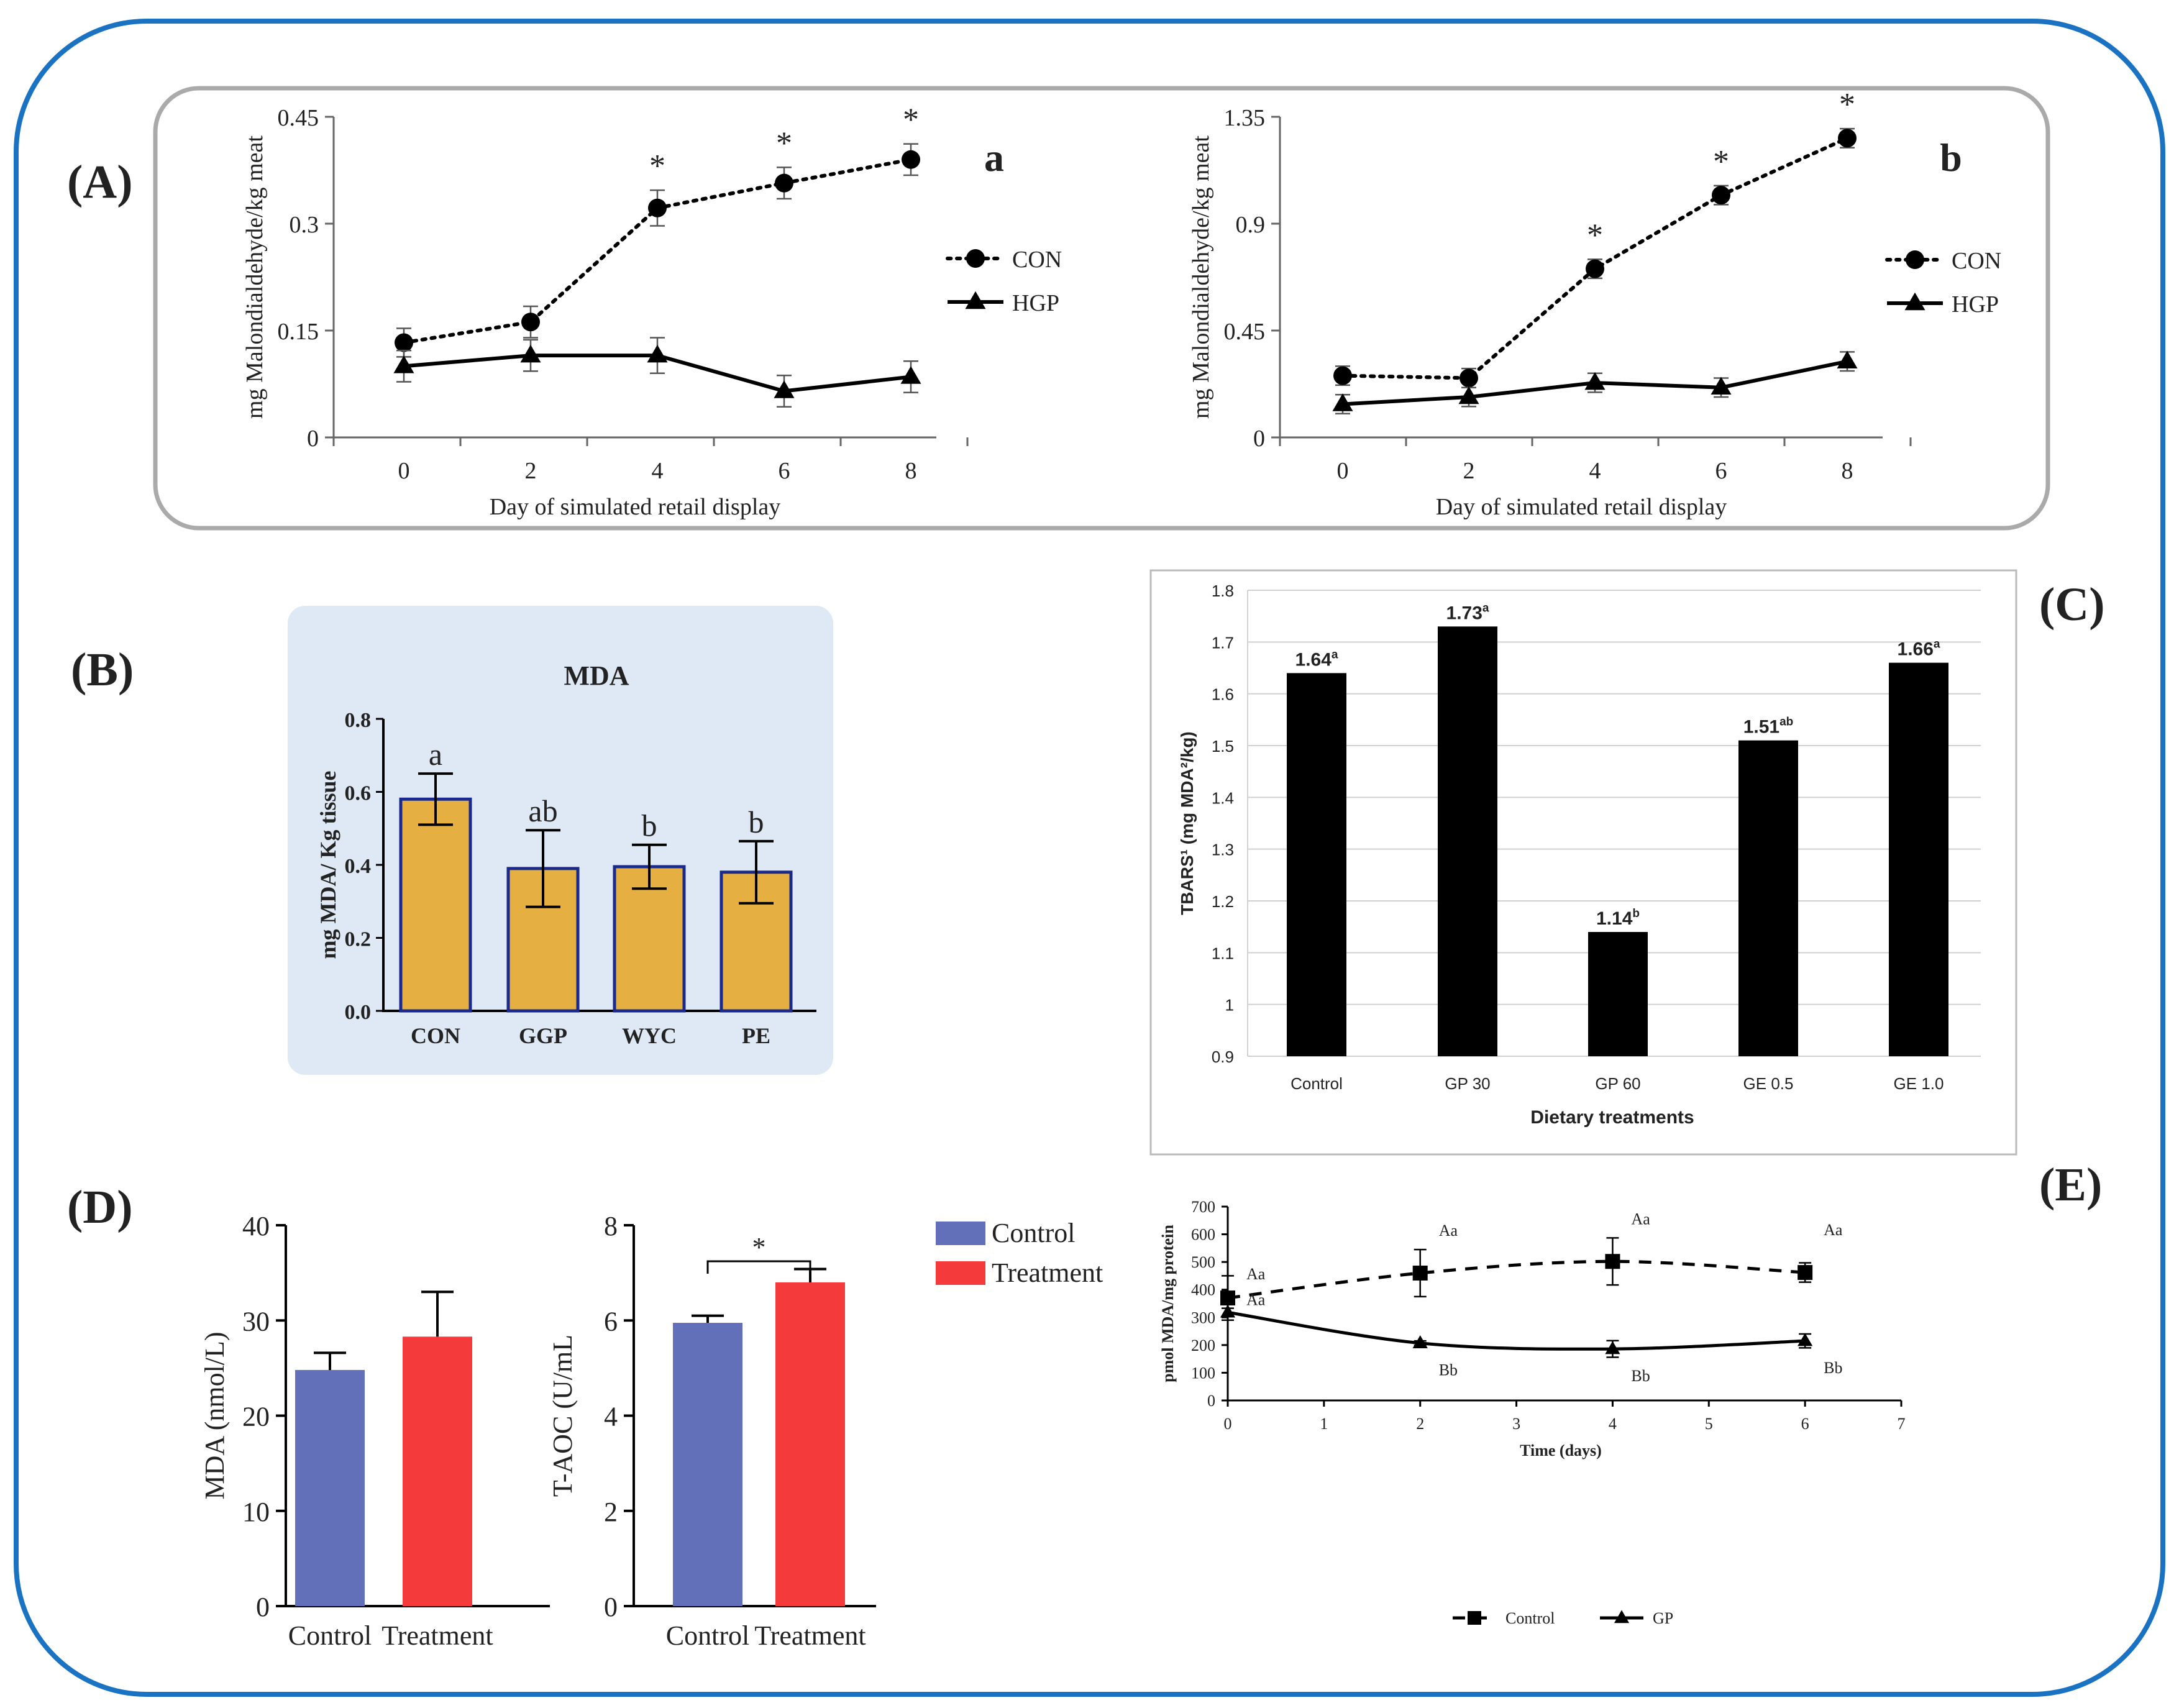 Image resolution: width=2179 pixels, height=1708 pixels. What do you see at coordinates (1583, 862) in the screenshot?
I see `panel-c-frame` at bounding box center [1583, 862].